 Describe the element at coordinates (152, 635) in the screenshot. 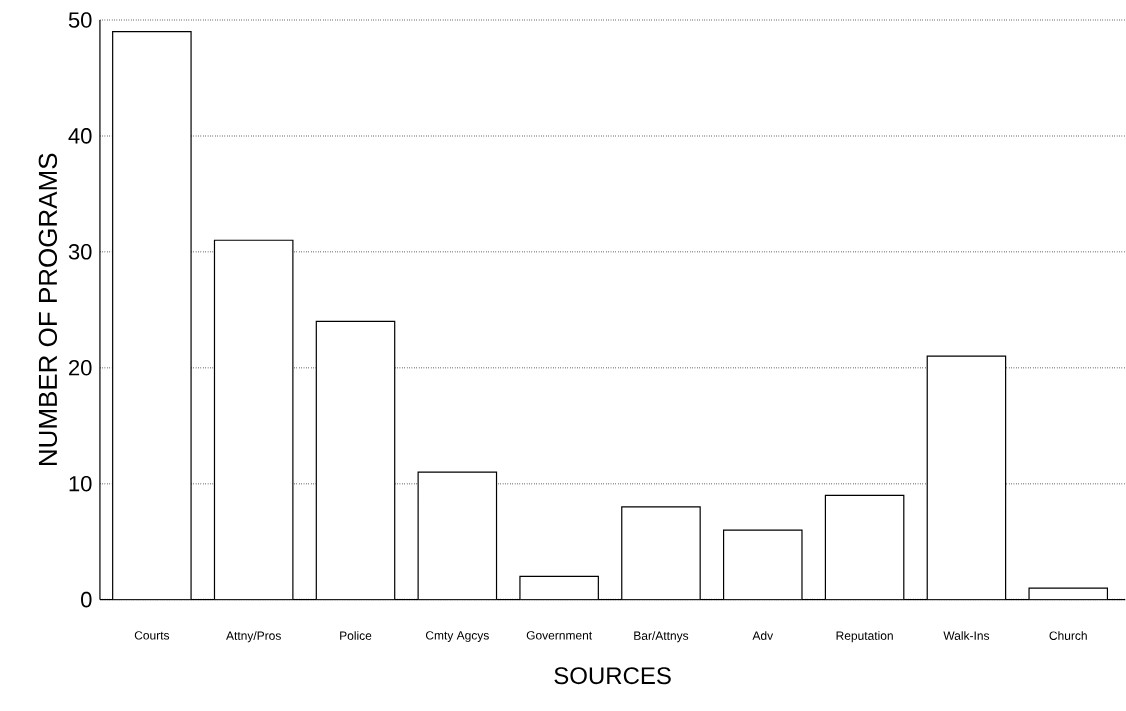

I see `x-tick-label: Courts` at that location.